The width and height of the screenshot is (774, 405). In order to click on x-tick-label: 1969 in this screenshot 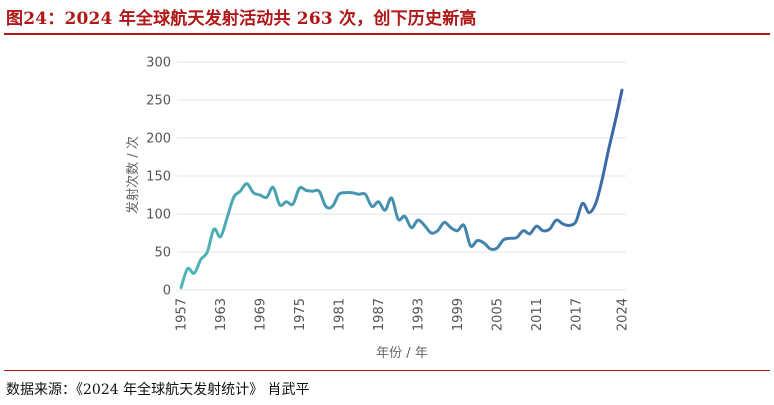, I will do `click(260, 314)`.